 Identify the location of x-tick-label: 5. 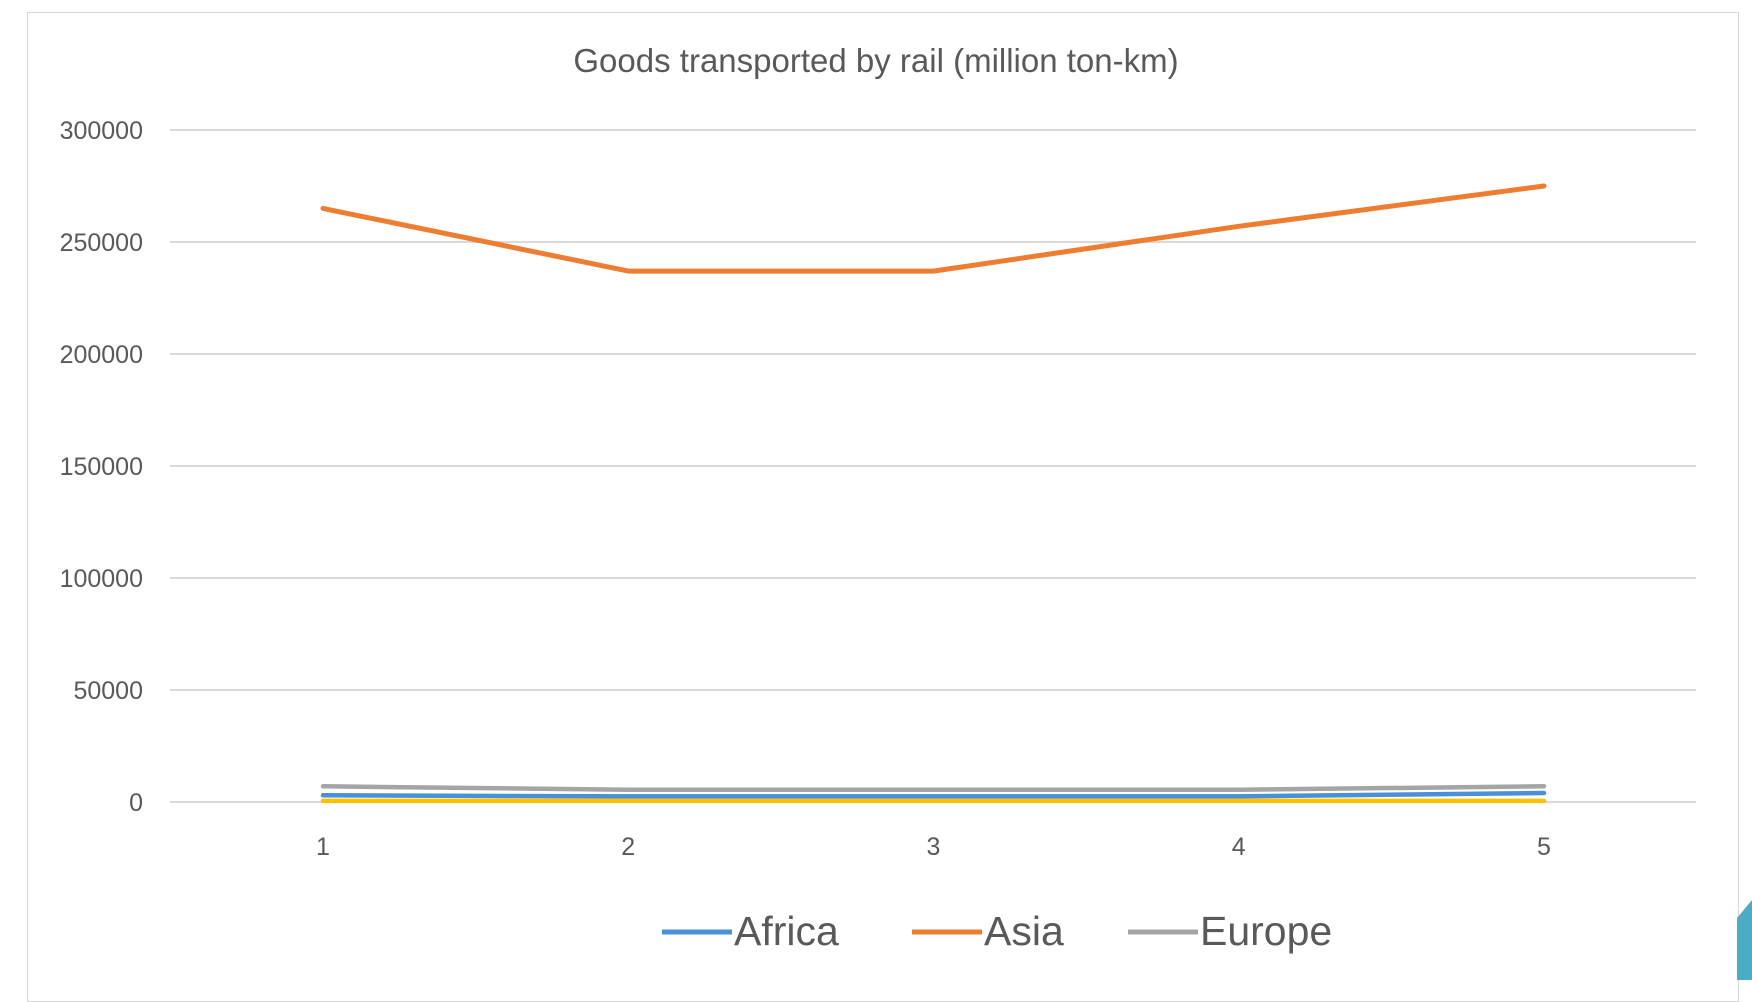
(1544, 847).